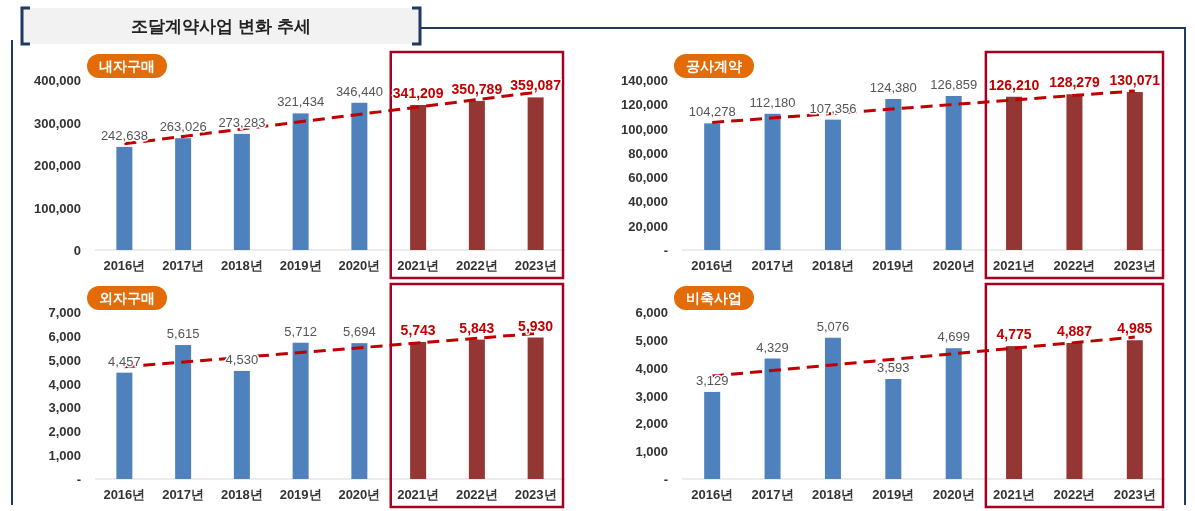  What do you see at coordinates (714, 298) in the screenshot?
I see `chart-title: 비축사업` at bounding box center [714, 298].